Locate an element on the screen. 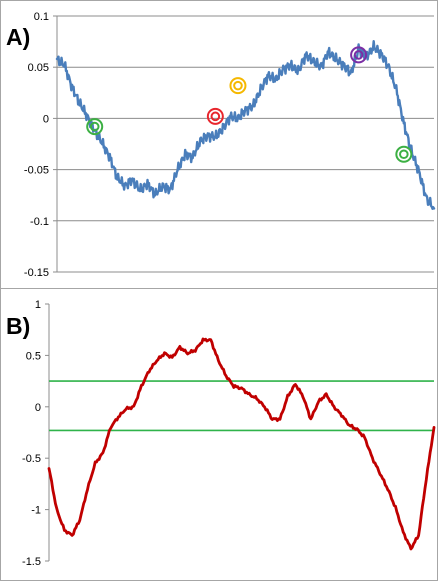 This screenshot has width=438, height=581. chart0-ytick-label-3: -0.05 is located at coordinates (36, 171).